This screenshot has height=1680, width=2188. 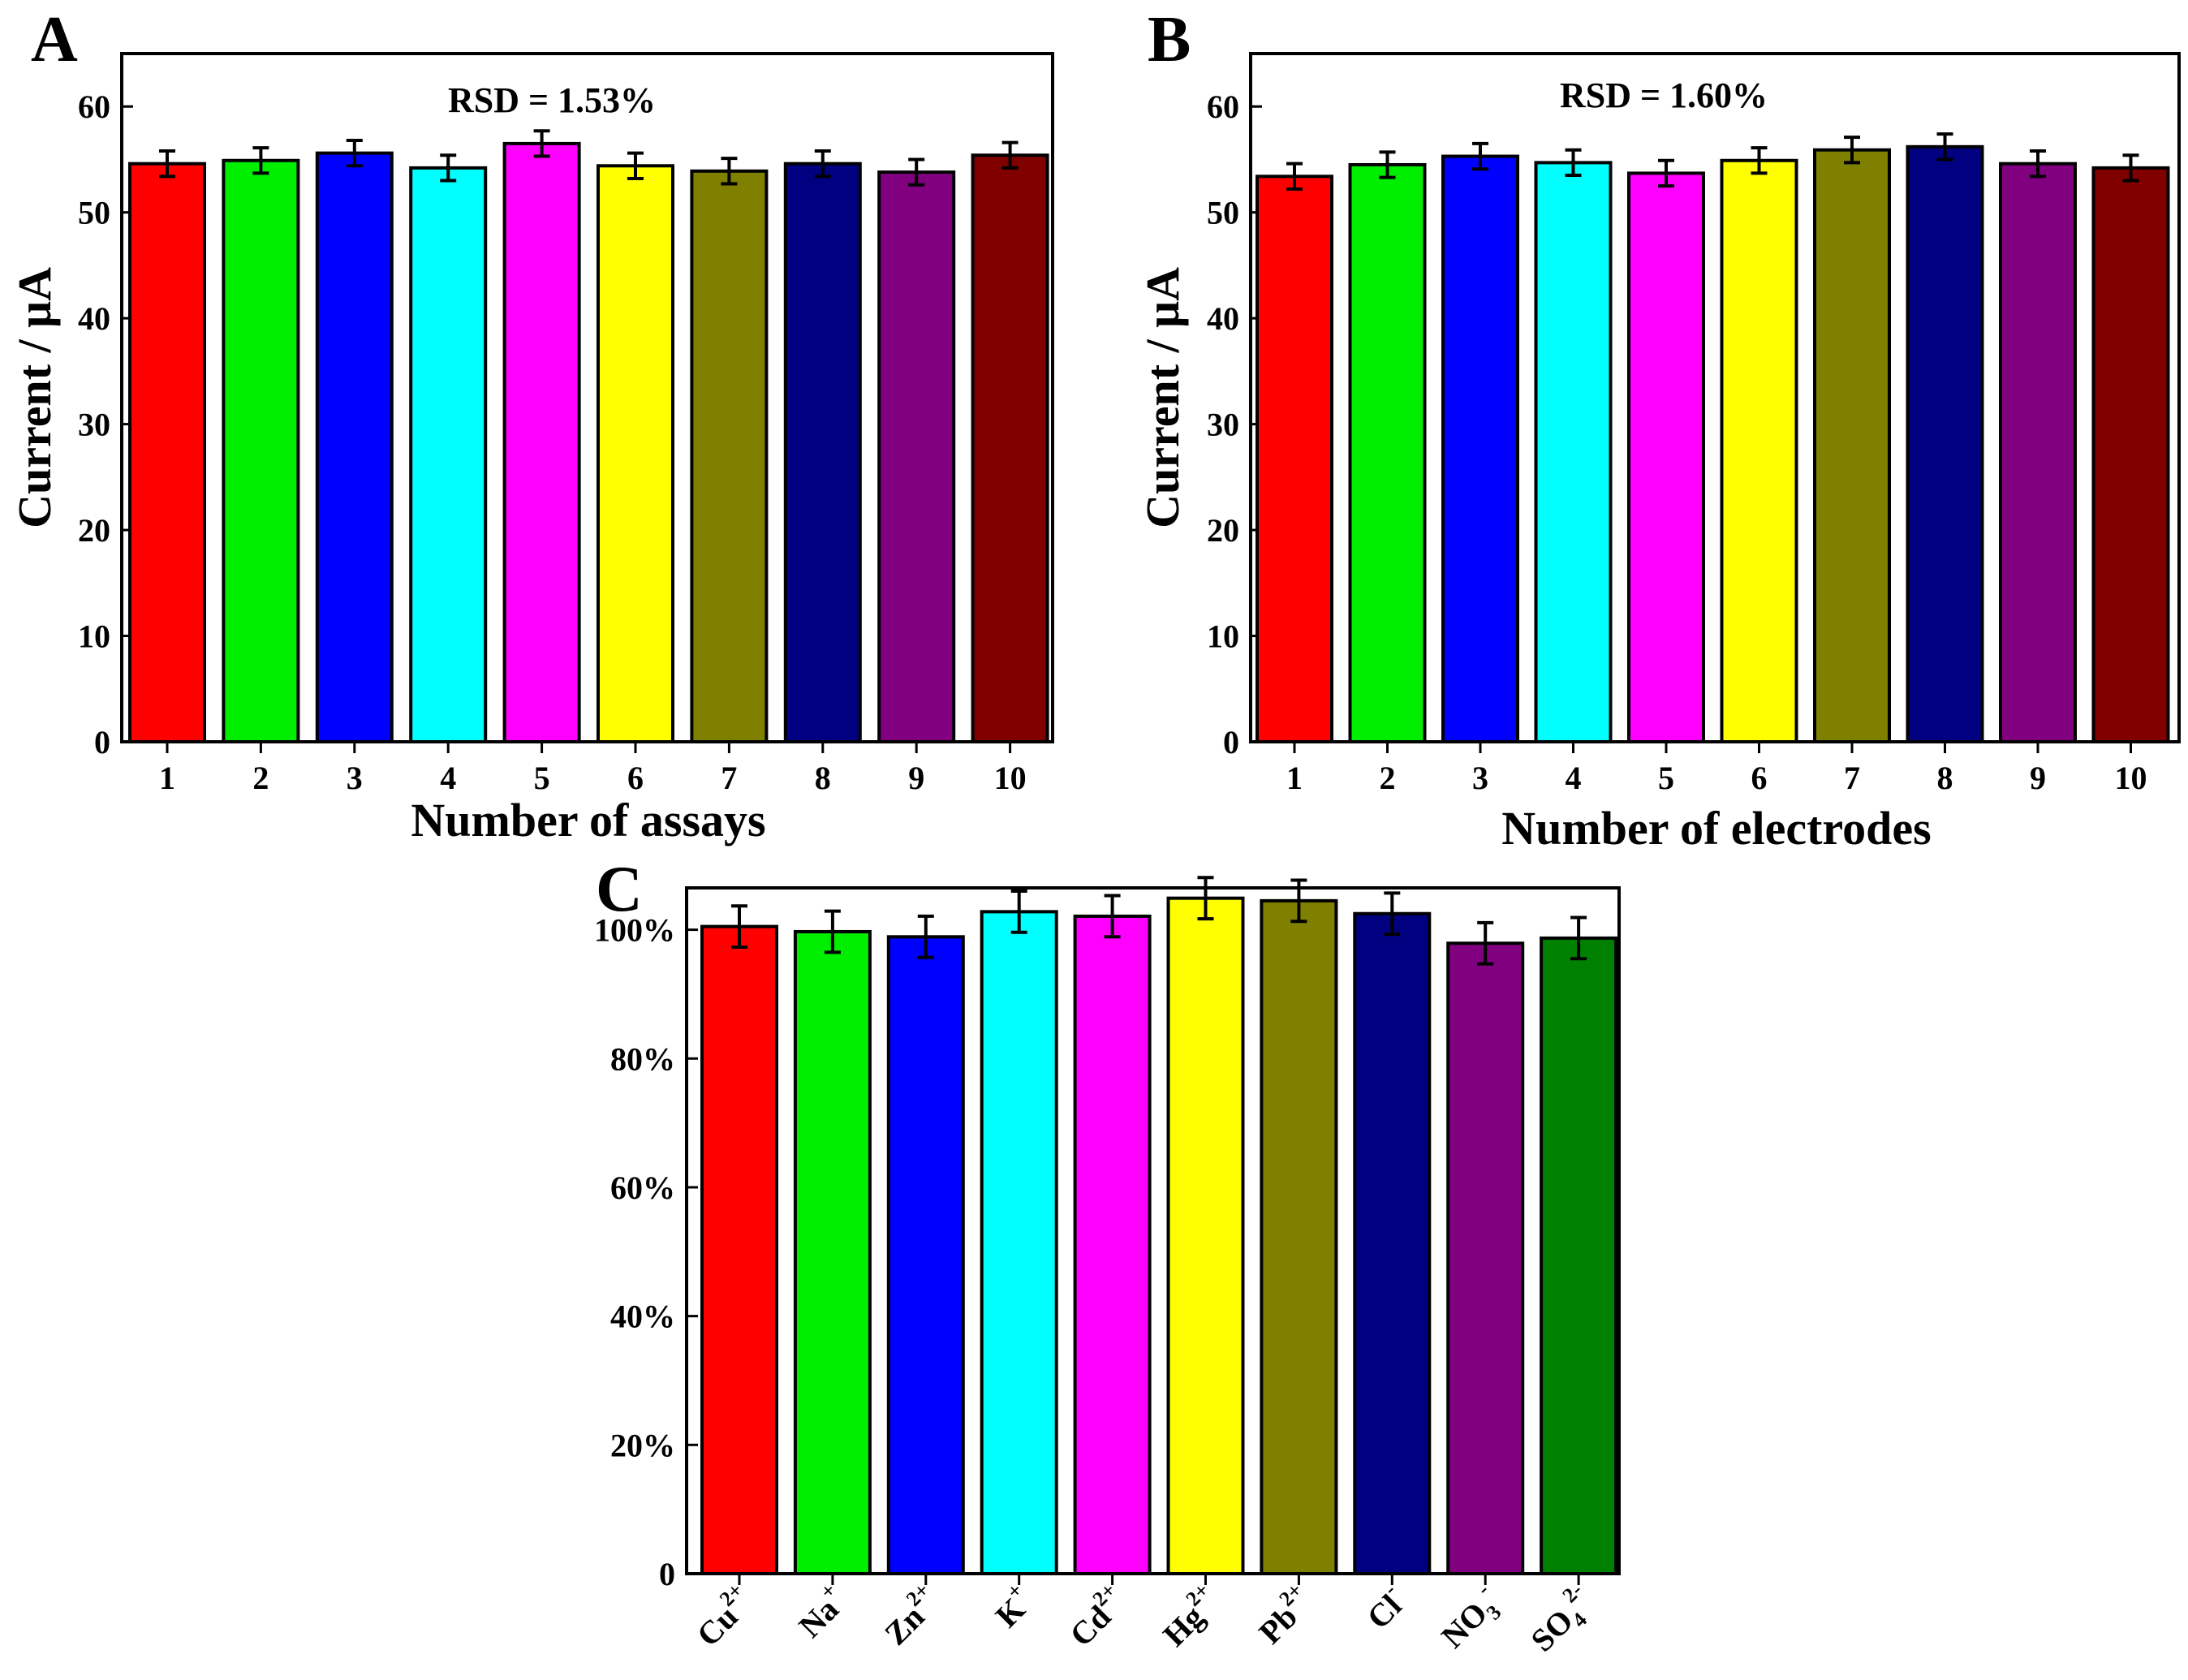 What do you see at coordinates (1231, 742) in the screenshot?
I see `panel-b-y-tick-label: 0` at bounding box center [1231, 742].